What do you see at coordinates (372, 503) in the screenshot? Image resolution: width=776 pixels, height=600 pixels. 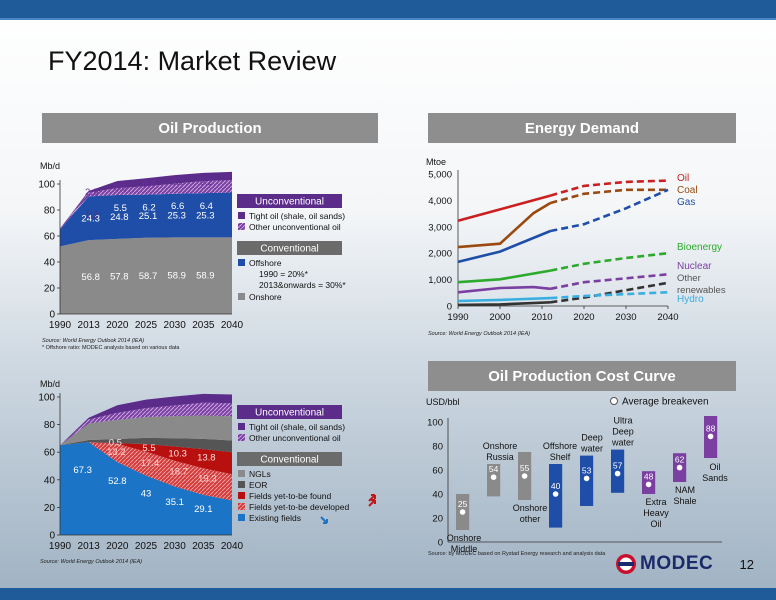 I see `arrow-up-icon` at bounding box center [372, 503].